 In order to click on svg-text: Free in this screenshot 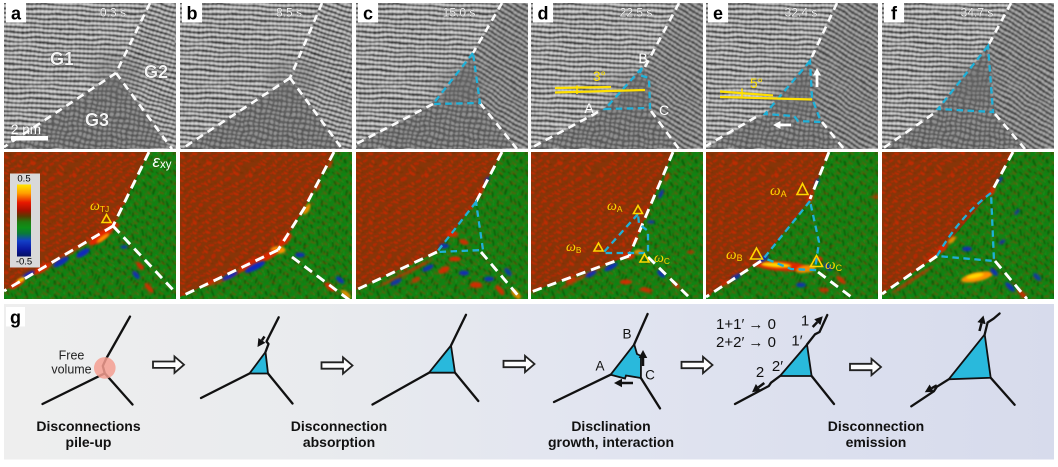, I will do `click(72, 356)`.